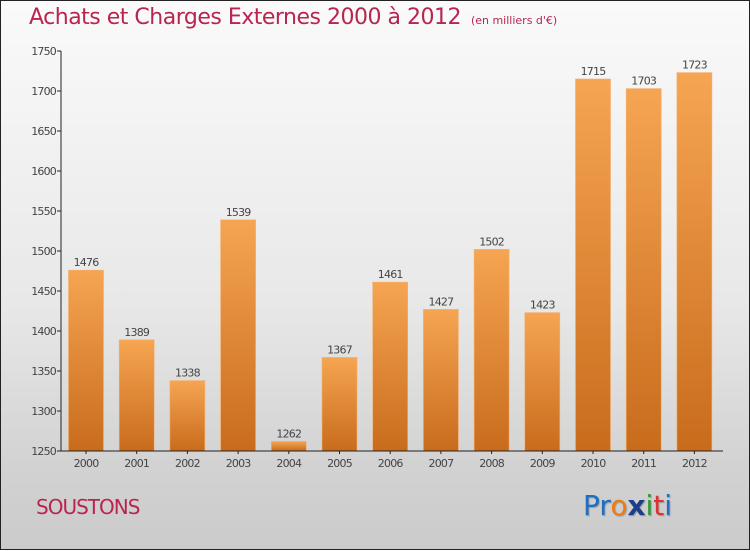 This screenshot has width=750, height=551. What do you see at coordinates (44, 331) in the screenshot?
I see `y-tick-label: 1400` at bounding box center [44, 331].